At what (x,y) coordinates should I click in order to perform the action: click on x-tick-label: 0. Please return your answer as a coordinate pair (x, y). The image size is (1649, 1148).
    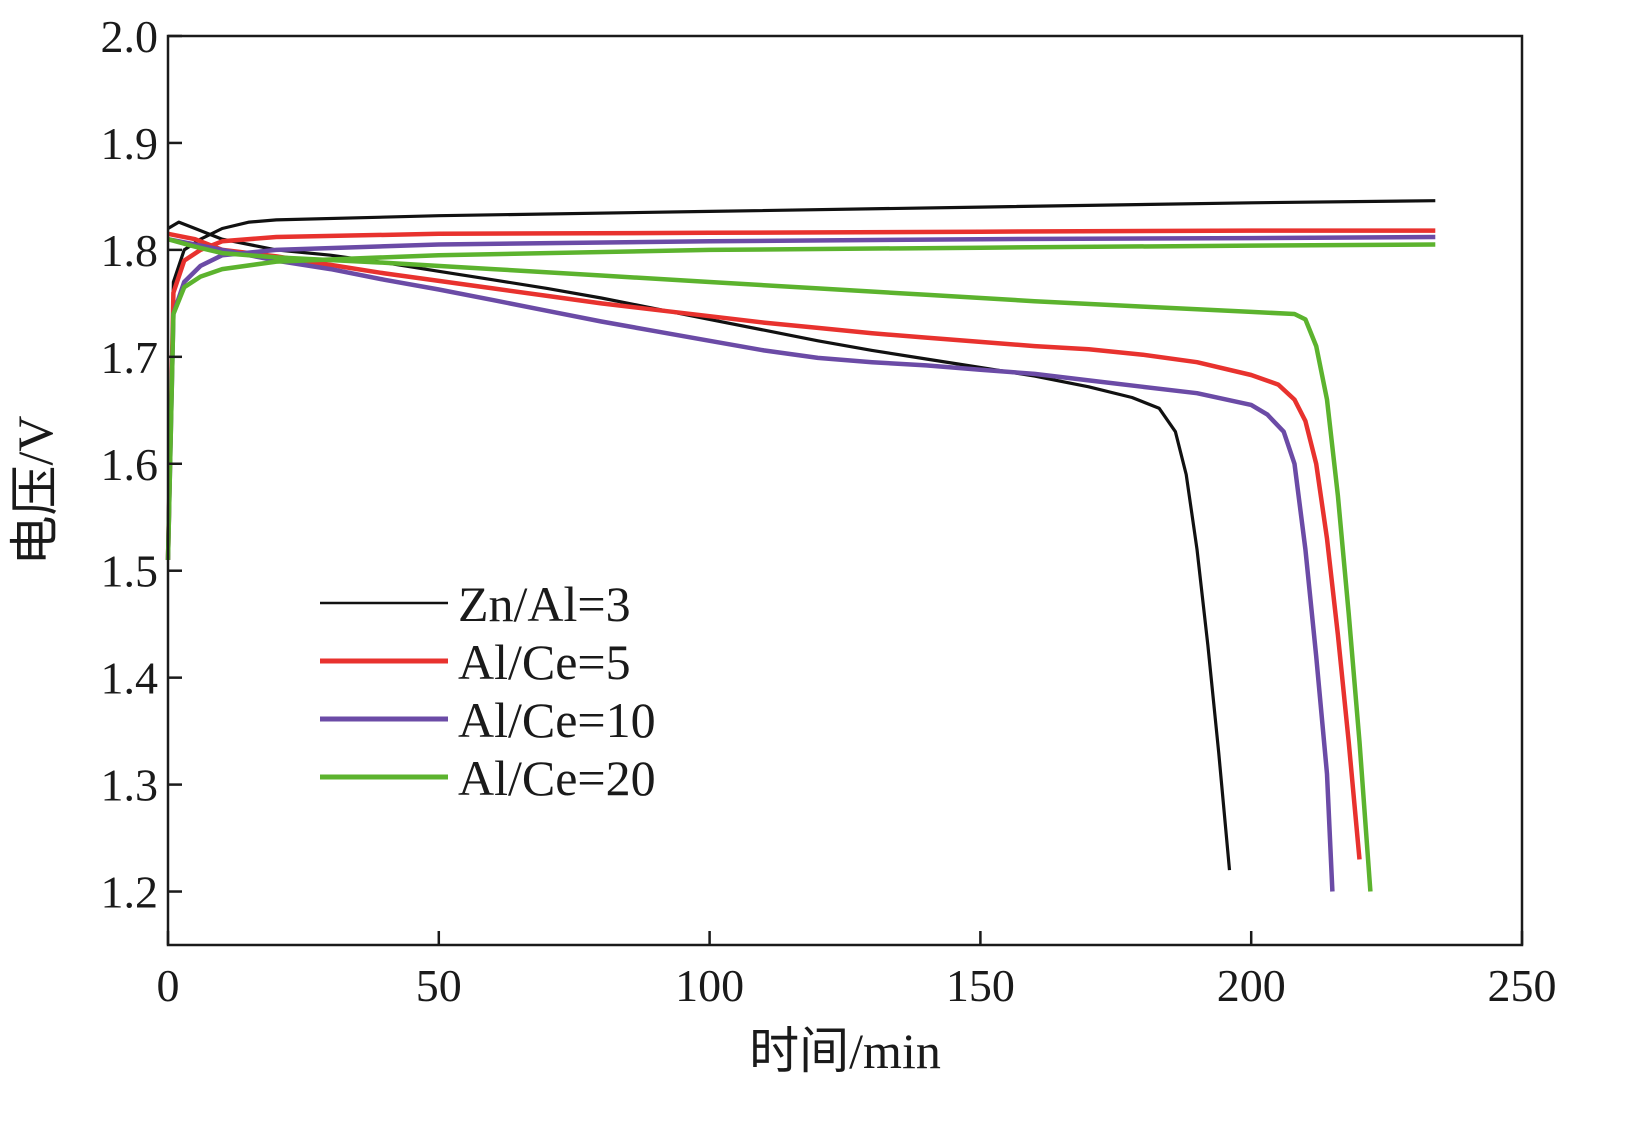
    Looking at the image, I should click on (168, 985).